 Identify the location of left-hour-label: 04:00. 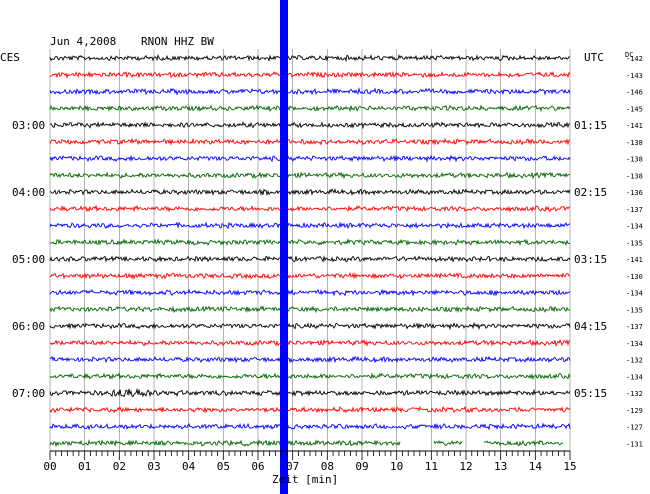
(28, 192).